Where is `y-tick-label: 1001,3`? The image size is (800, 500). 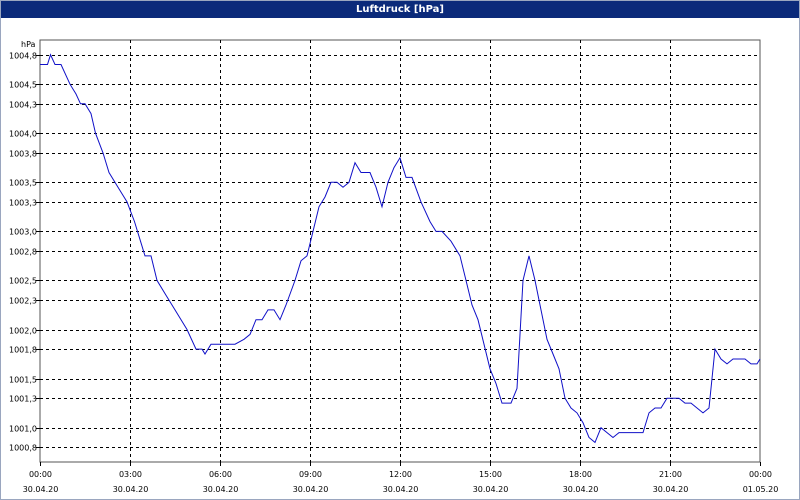 y-tick-label: 1001,3 is located at coordinates (23, 399).